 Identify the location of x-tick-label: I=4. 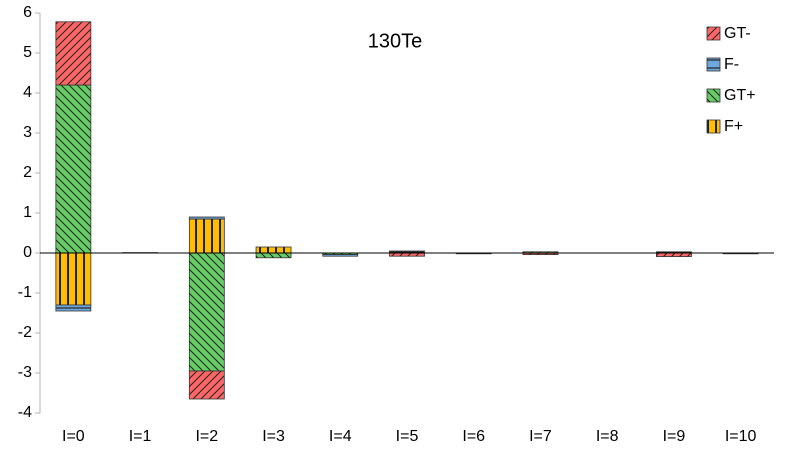
(340, 436).